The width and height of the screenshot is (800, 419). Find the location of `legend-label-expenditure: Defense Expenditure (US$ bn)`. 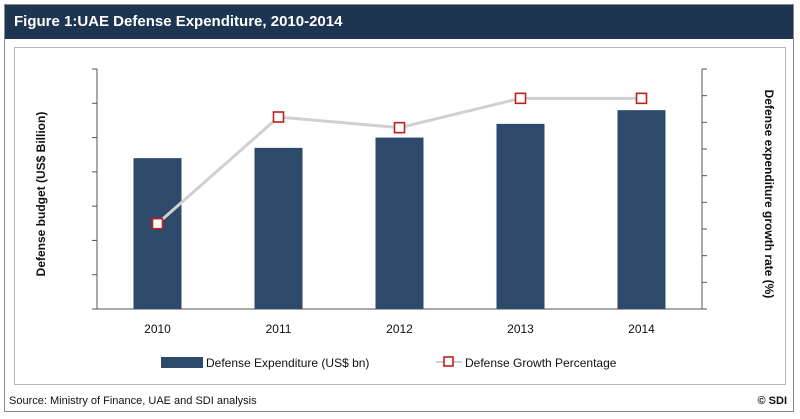

legend-label-expenditure: Defense Expenditure (US$ bn) is located at coordinates (287, 363).